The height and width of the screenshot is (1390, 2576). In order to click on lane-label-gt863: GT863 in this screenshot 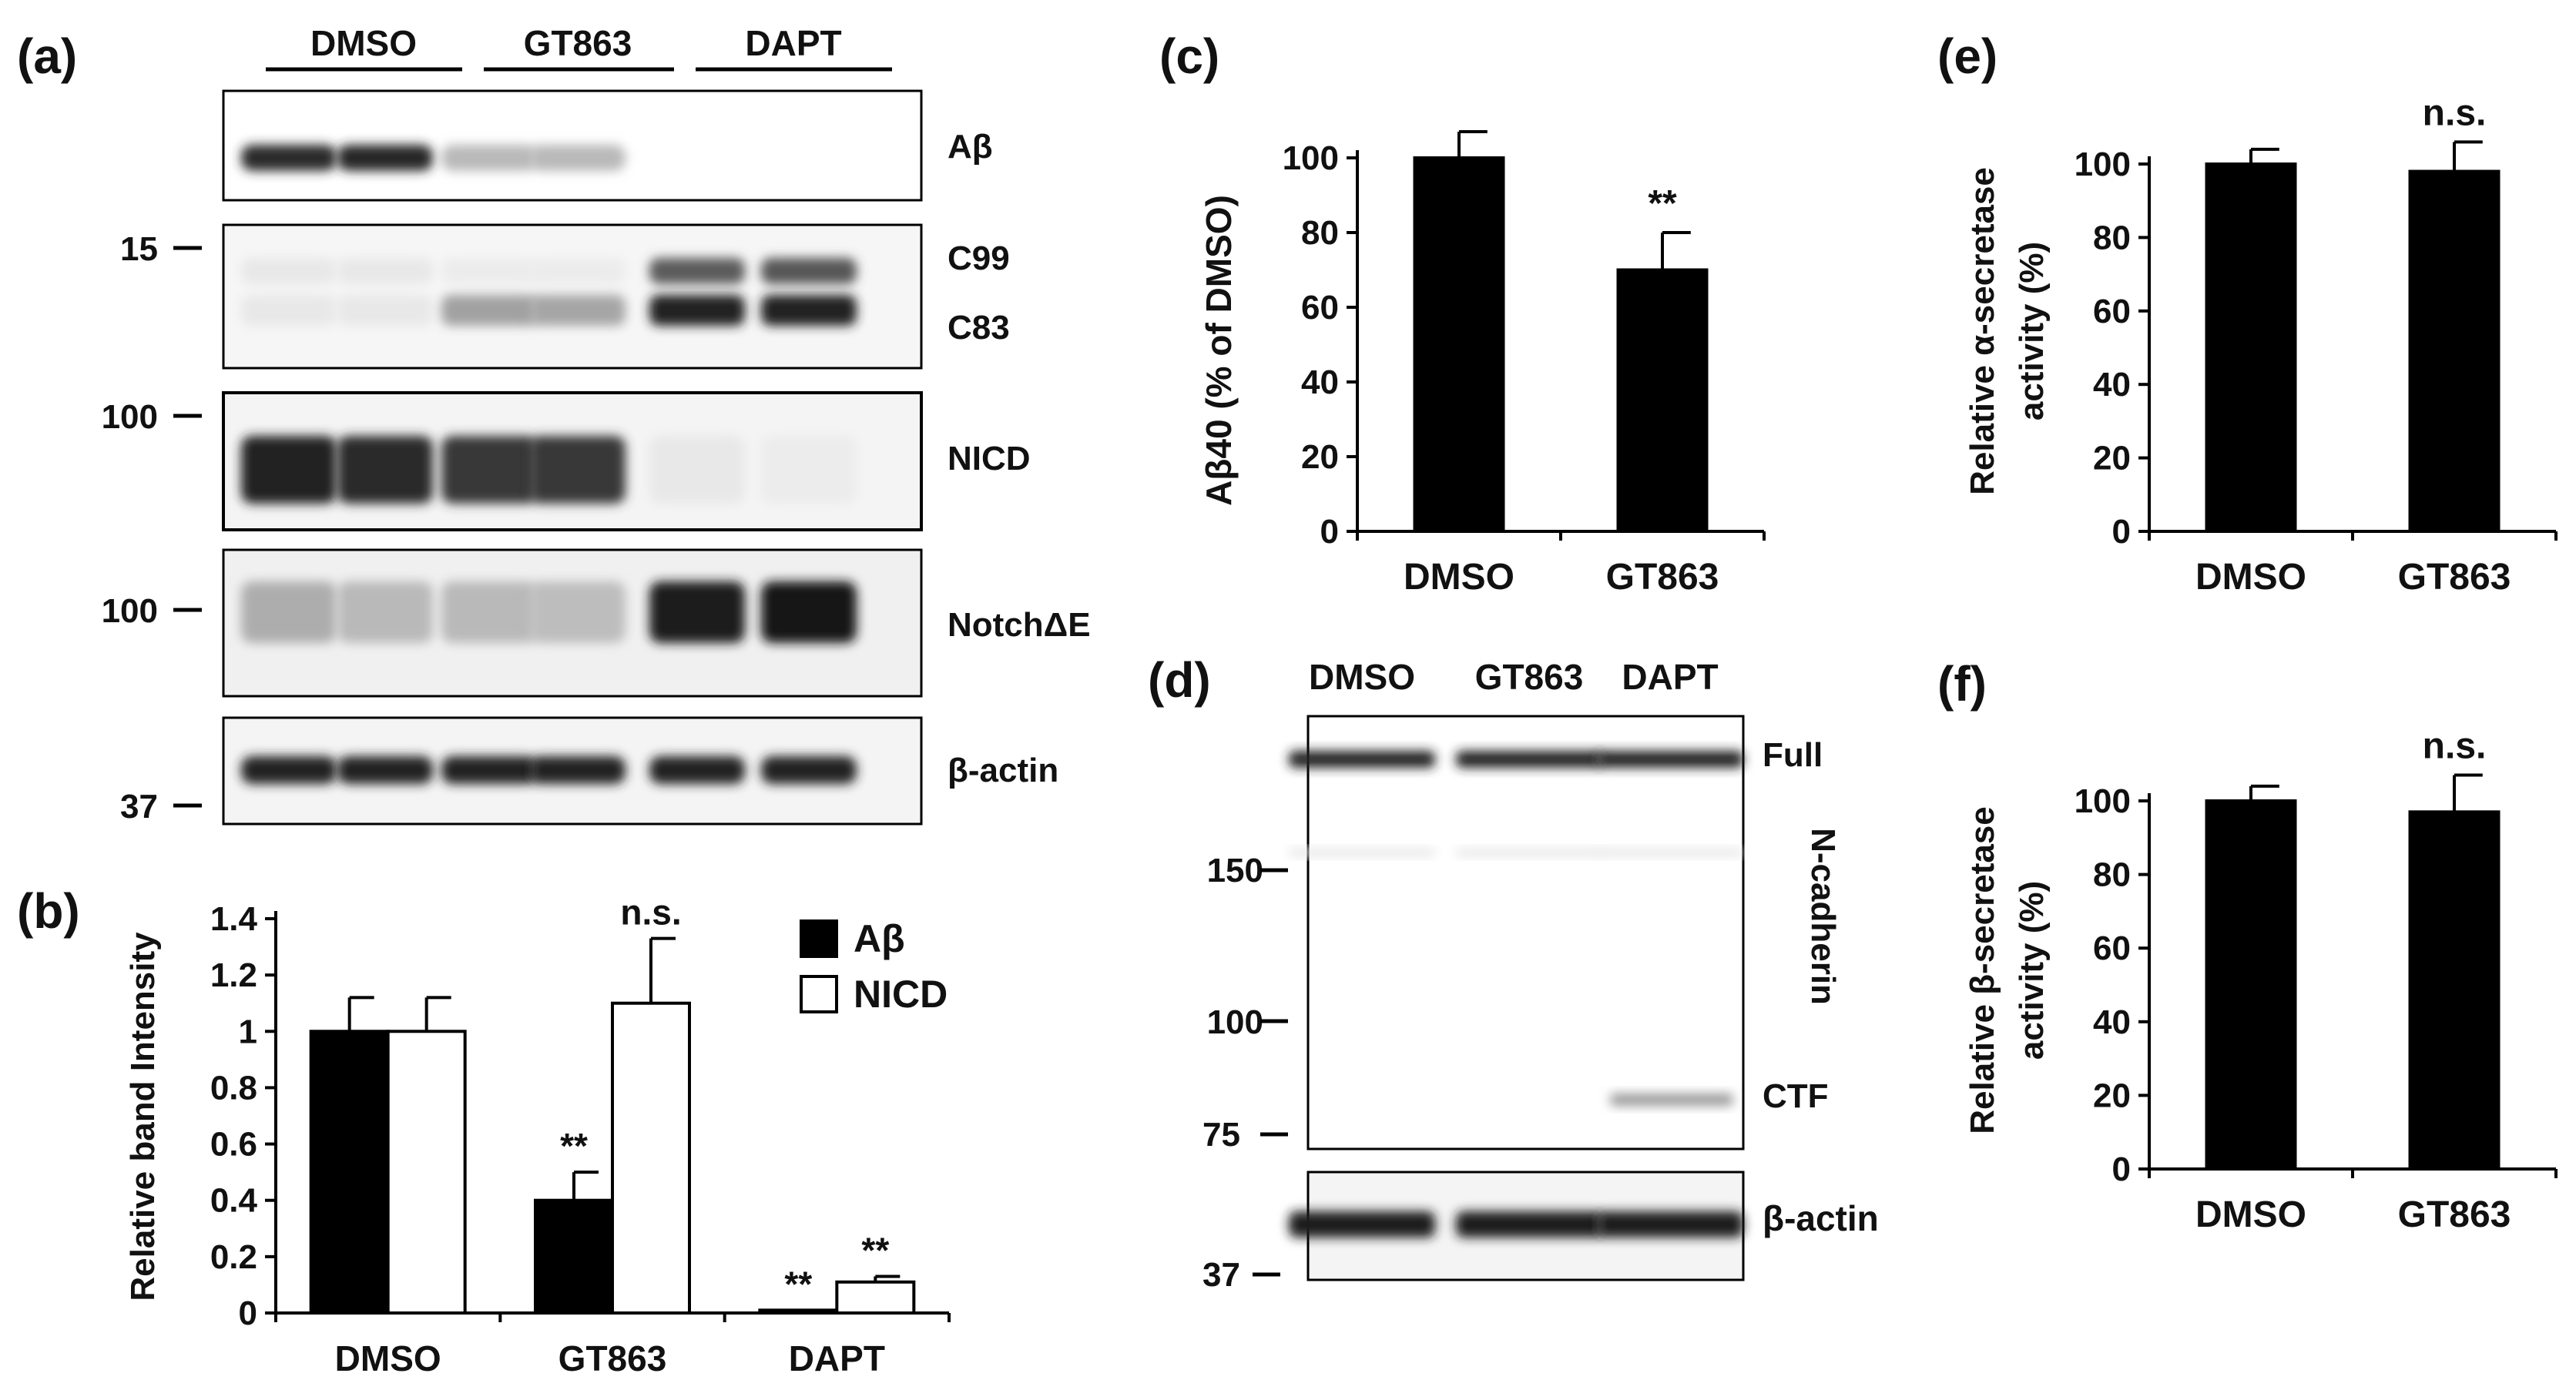, I will do `click(1529, 677)`.